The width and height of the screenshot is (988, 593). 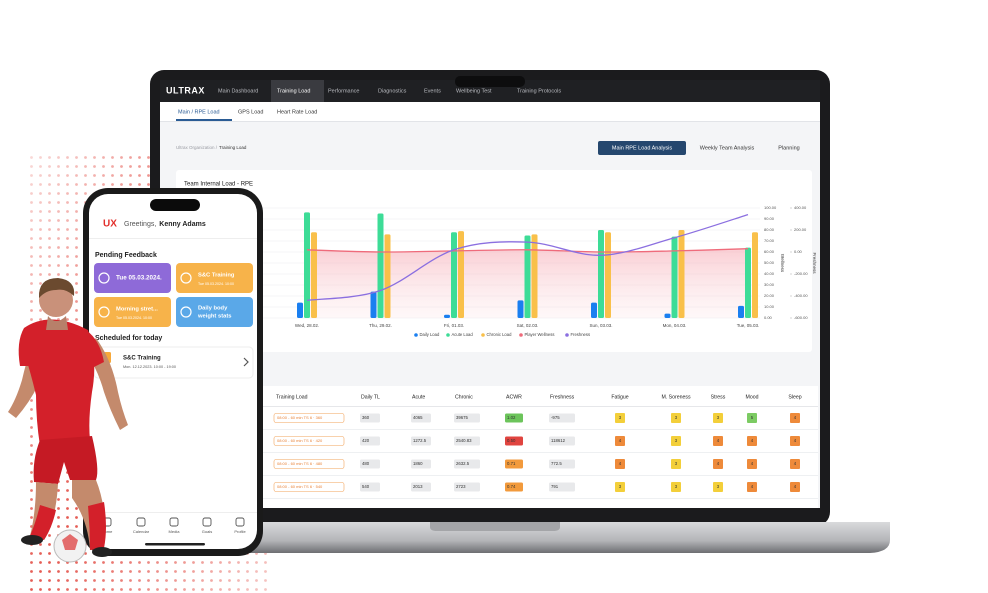 I want to click on x-tick-label: Wed, 28.02., so click(x=307, y=325).